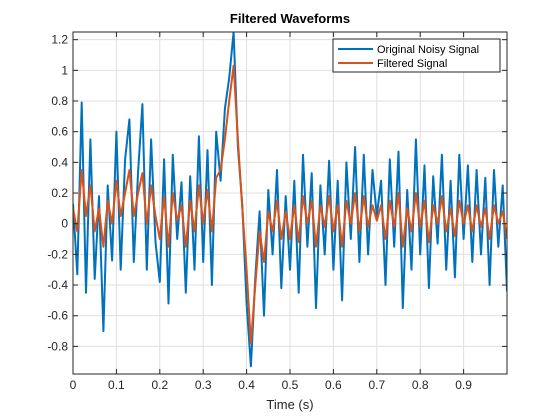 This screenshot has height=420, width=560. I want to click on y-tick-label: -0.6, so click(57, 316).